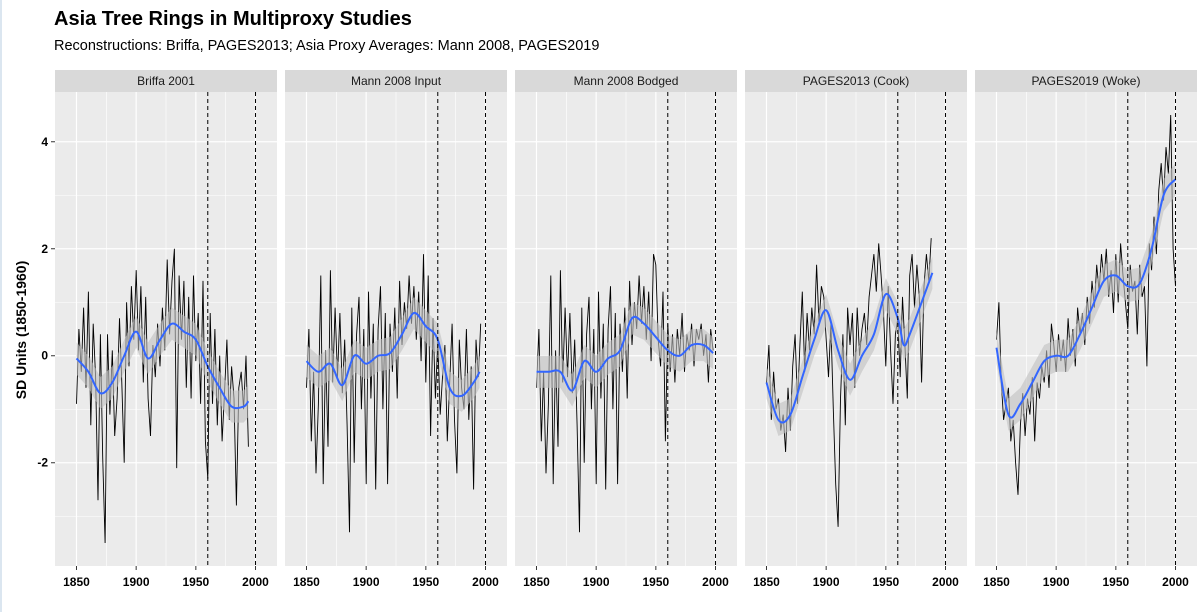 Image resolution: width=1200 pixels, height=612 pixels. Describe the element at coordinates (44, 142) in the screenshot. I see `y-tick-label: 4` at that location.